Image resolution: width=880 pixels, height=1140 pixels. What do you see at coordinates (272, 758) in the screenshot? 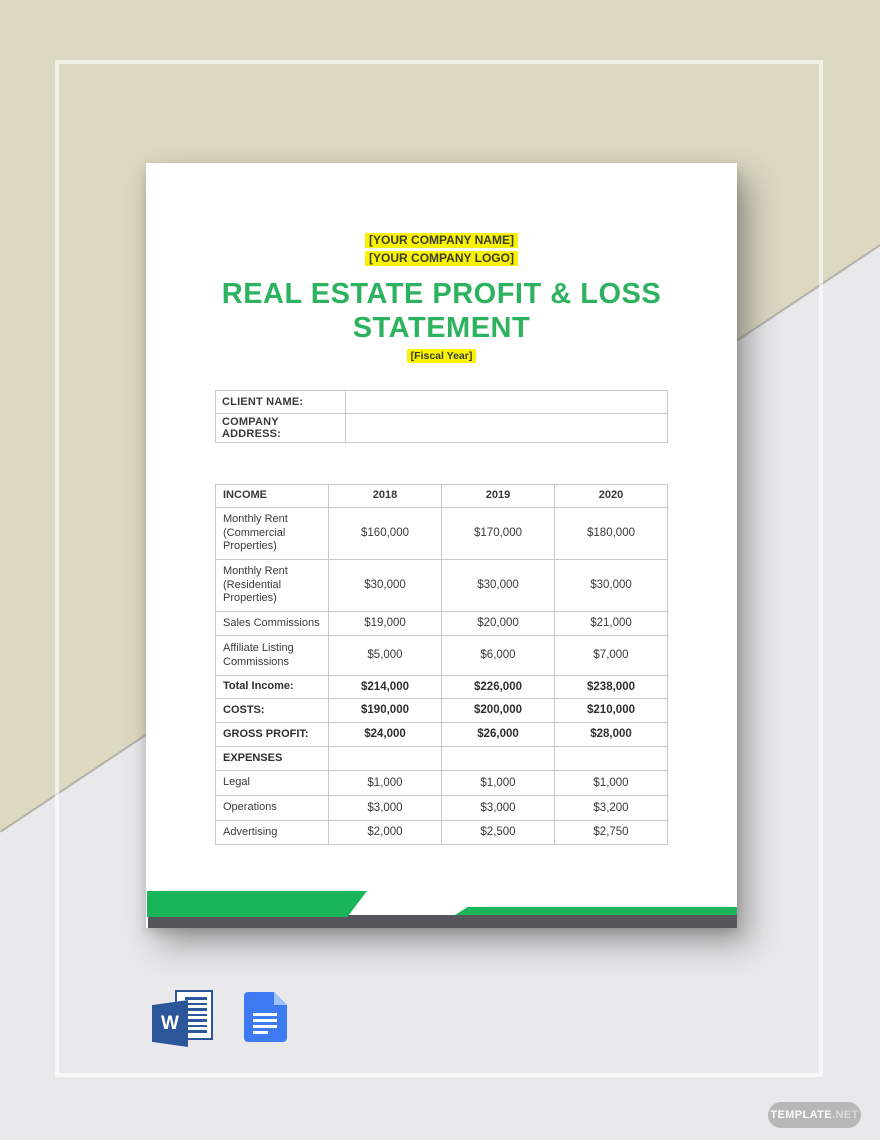
I see `income-row-label: EXPENSES` at bounding box center [272, 758].